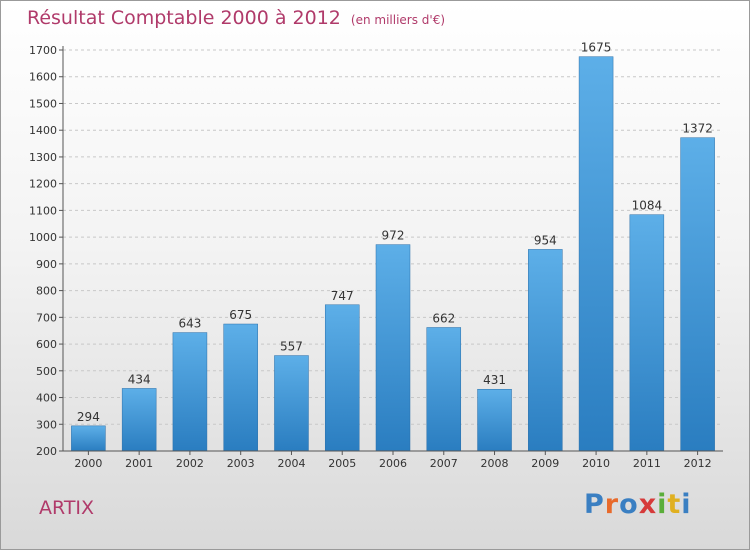 The height and width of the screenshot is (550, 750). What do you see at coordinates (190, 463) in the screenshot?
I see `x-tick-label-2002: 2002` at bounding box center [190, 463].